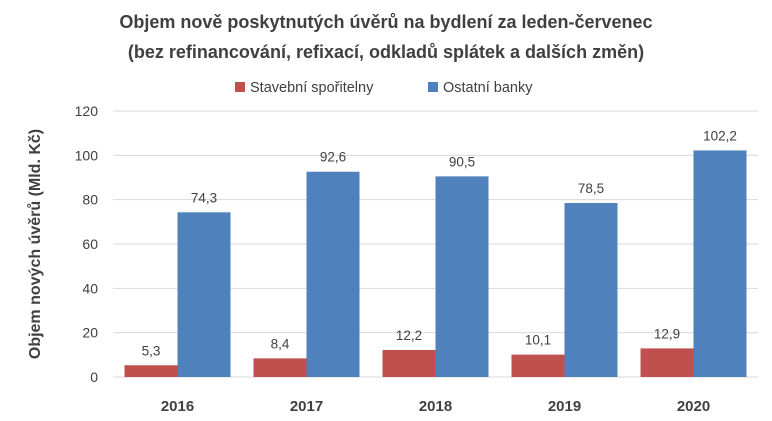 The width and height of the screenshot is (772, 421). I want to click on y-axis-label: Objem nových úvěrů (Mld. Kč), so click(35, 244).